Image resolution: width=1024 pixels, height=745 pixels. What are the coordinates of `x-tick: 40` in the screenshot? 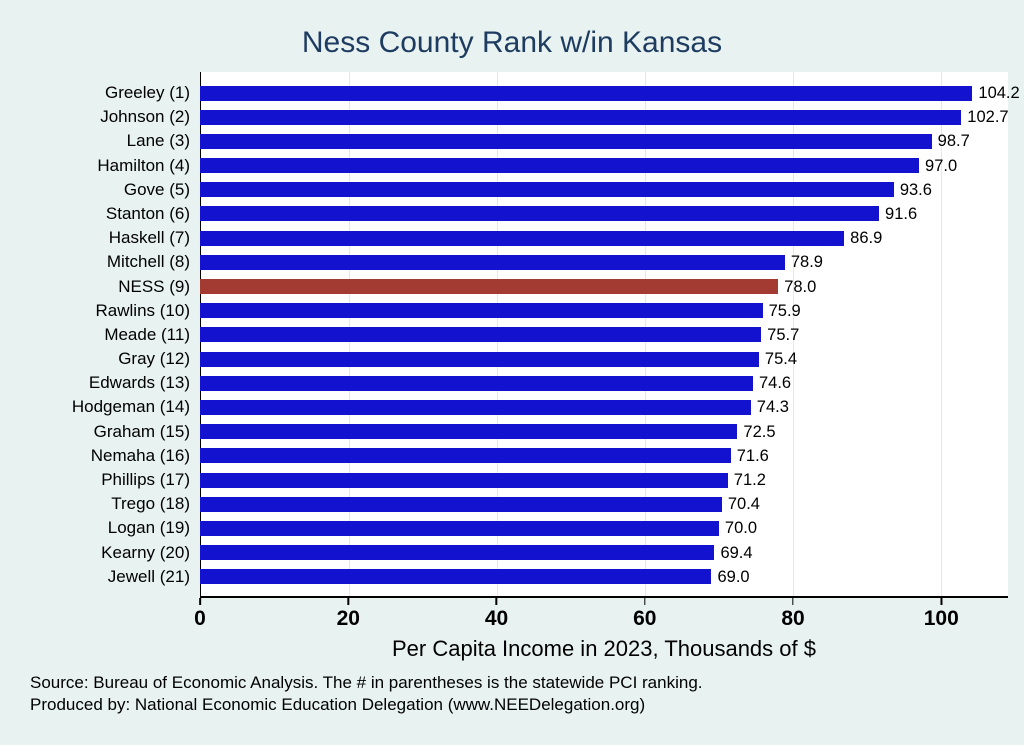 It's located at (496, 614).